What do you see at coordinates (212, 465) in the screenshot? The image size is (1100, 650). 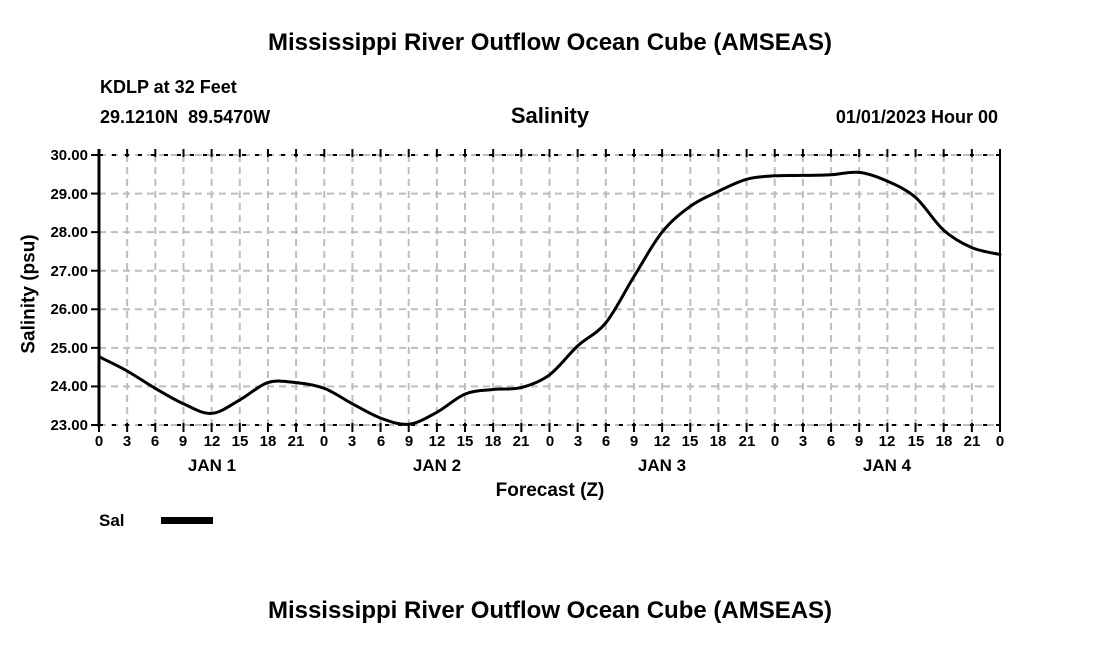 I see `day-label: JAN 1` at bounding box center [212, 465].